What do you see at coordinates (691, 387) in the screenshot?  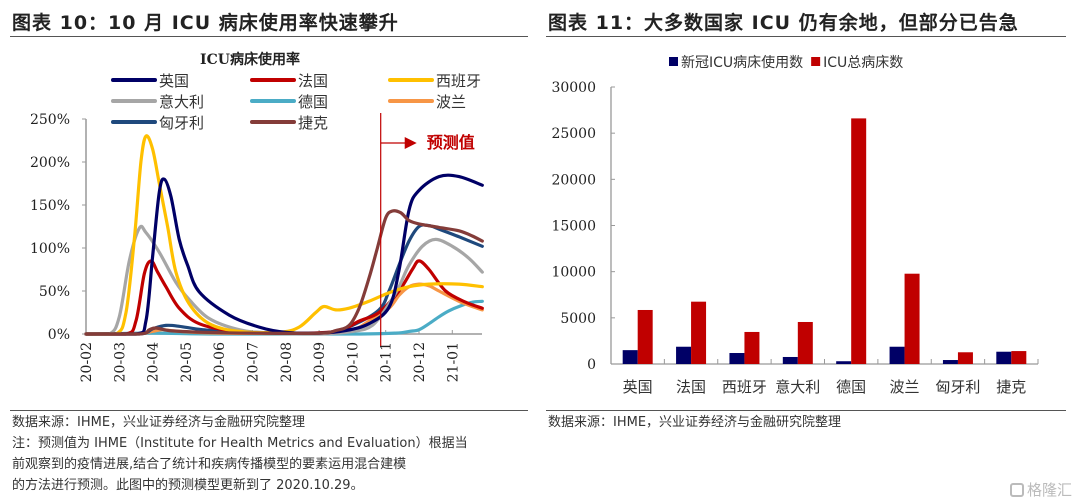 I see `bar-chart-category-label: 法国` at bounding box center [691, 387].